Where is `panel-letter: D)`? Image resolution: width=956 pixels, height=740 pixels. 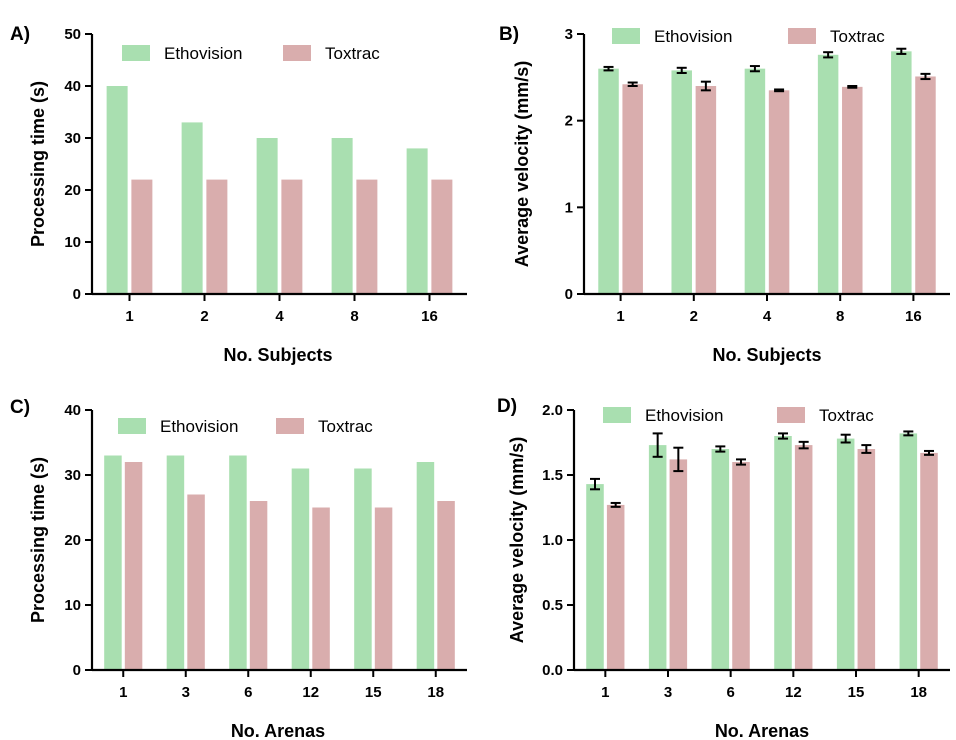 panel-letter: D) is located at coordinates (507, 406).